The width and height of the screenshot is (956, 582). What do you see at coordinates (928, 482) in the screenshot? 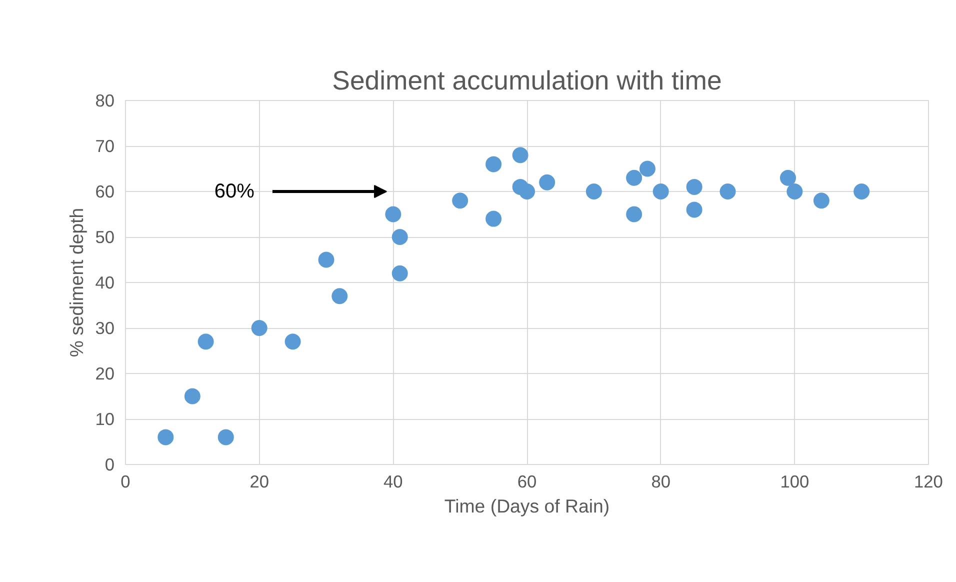
I see `x-tick-label: 120` at bounding box center [928, 482].